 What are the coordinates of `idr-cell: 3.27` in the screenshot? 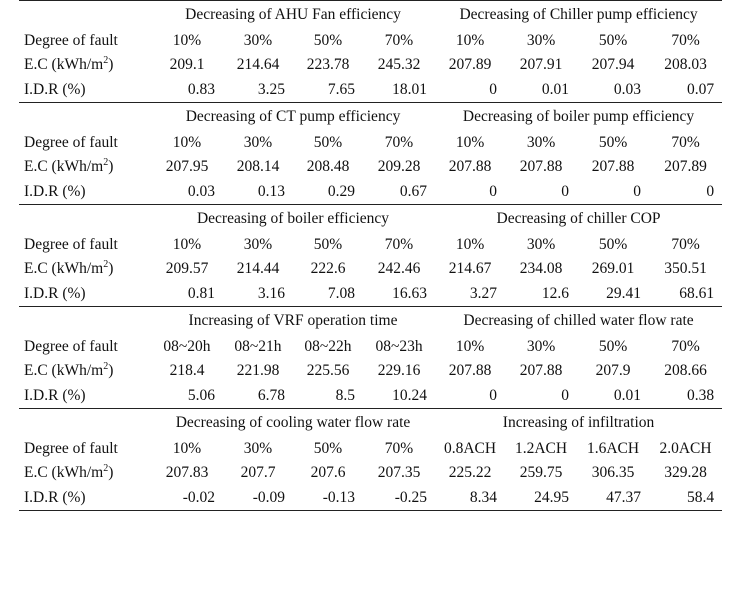 It's located at (483, 293).